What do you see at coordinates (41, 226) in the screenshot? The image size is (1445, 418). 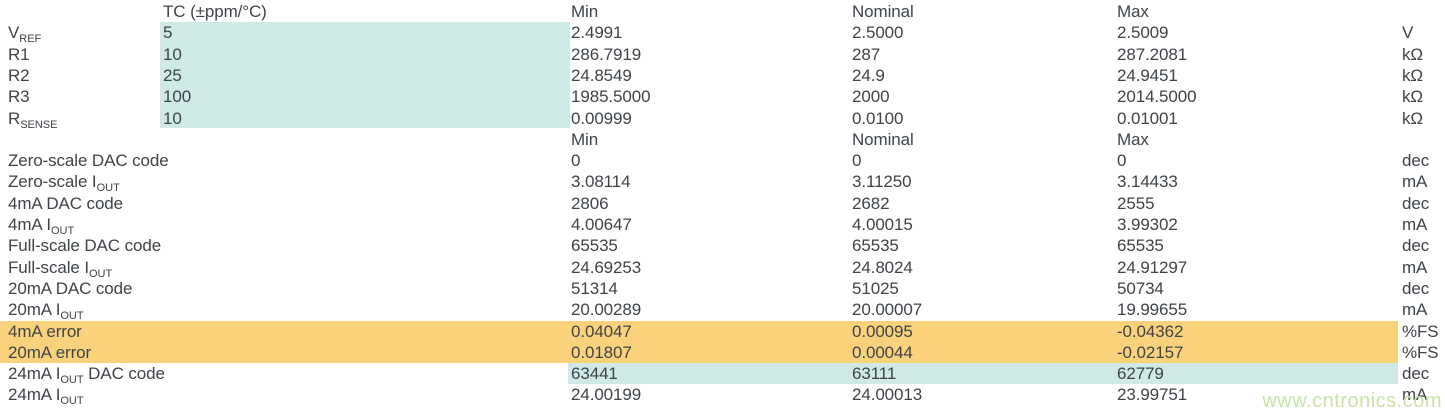 I see `row-label: 4mA IOUT` at bounding box center [41, 226].